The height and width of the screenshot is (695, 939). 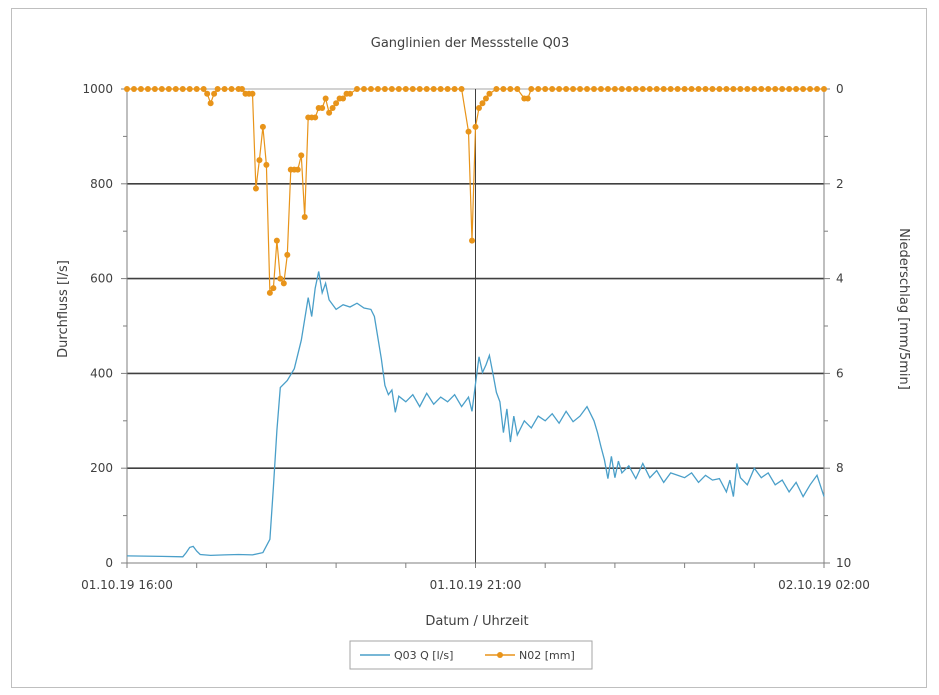 I want to click on y-right-tick-label: 10, so click(x=843, y=563).